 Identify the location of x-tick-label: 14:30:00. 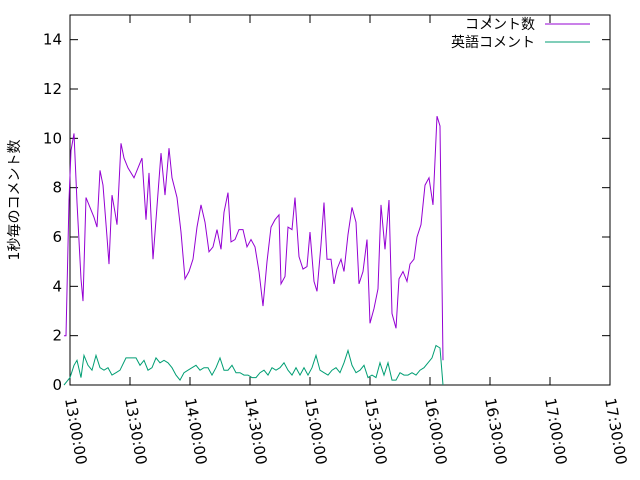
(255, 431).